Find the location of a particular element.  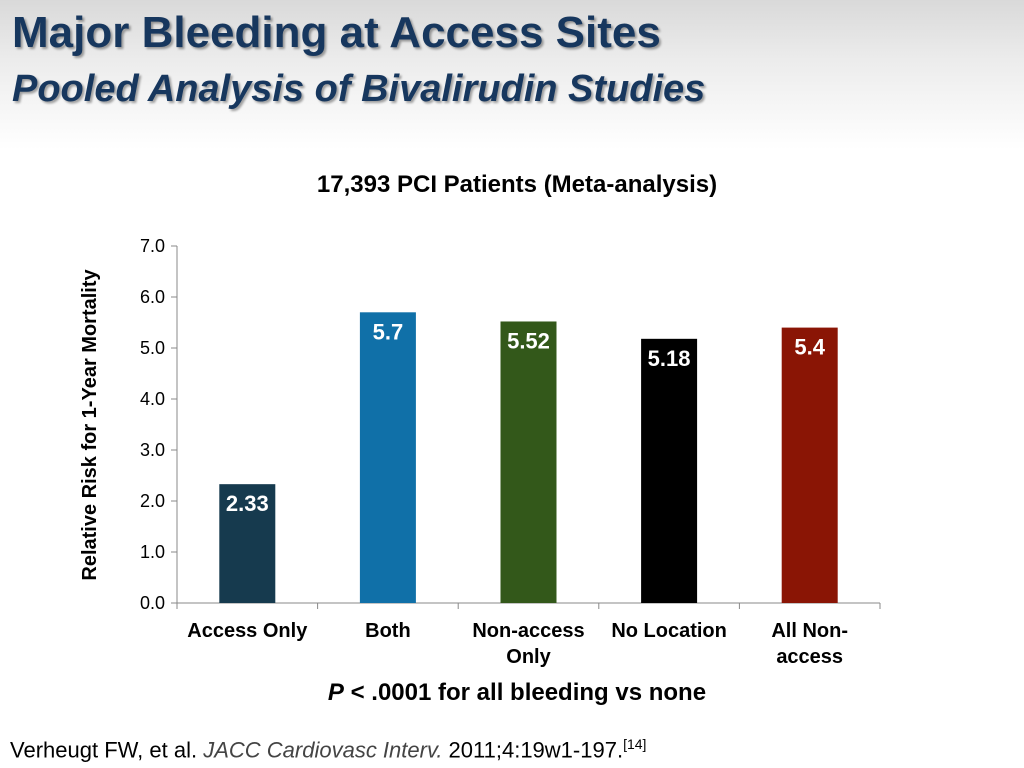

x-tick-label-line: Both is located at coordinates (388, 631).